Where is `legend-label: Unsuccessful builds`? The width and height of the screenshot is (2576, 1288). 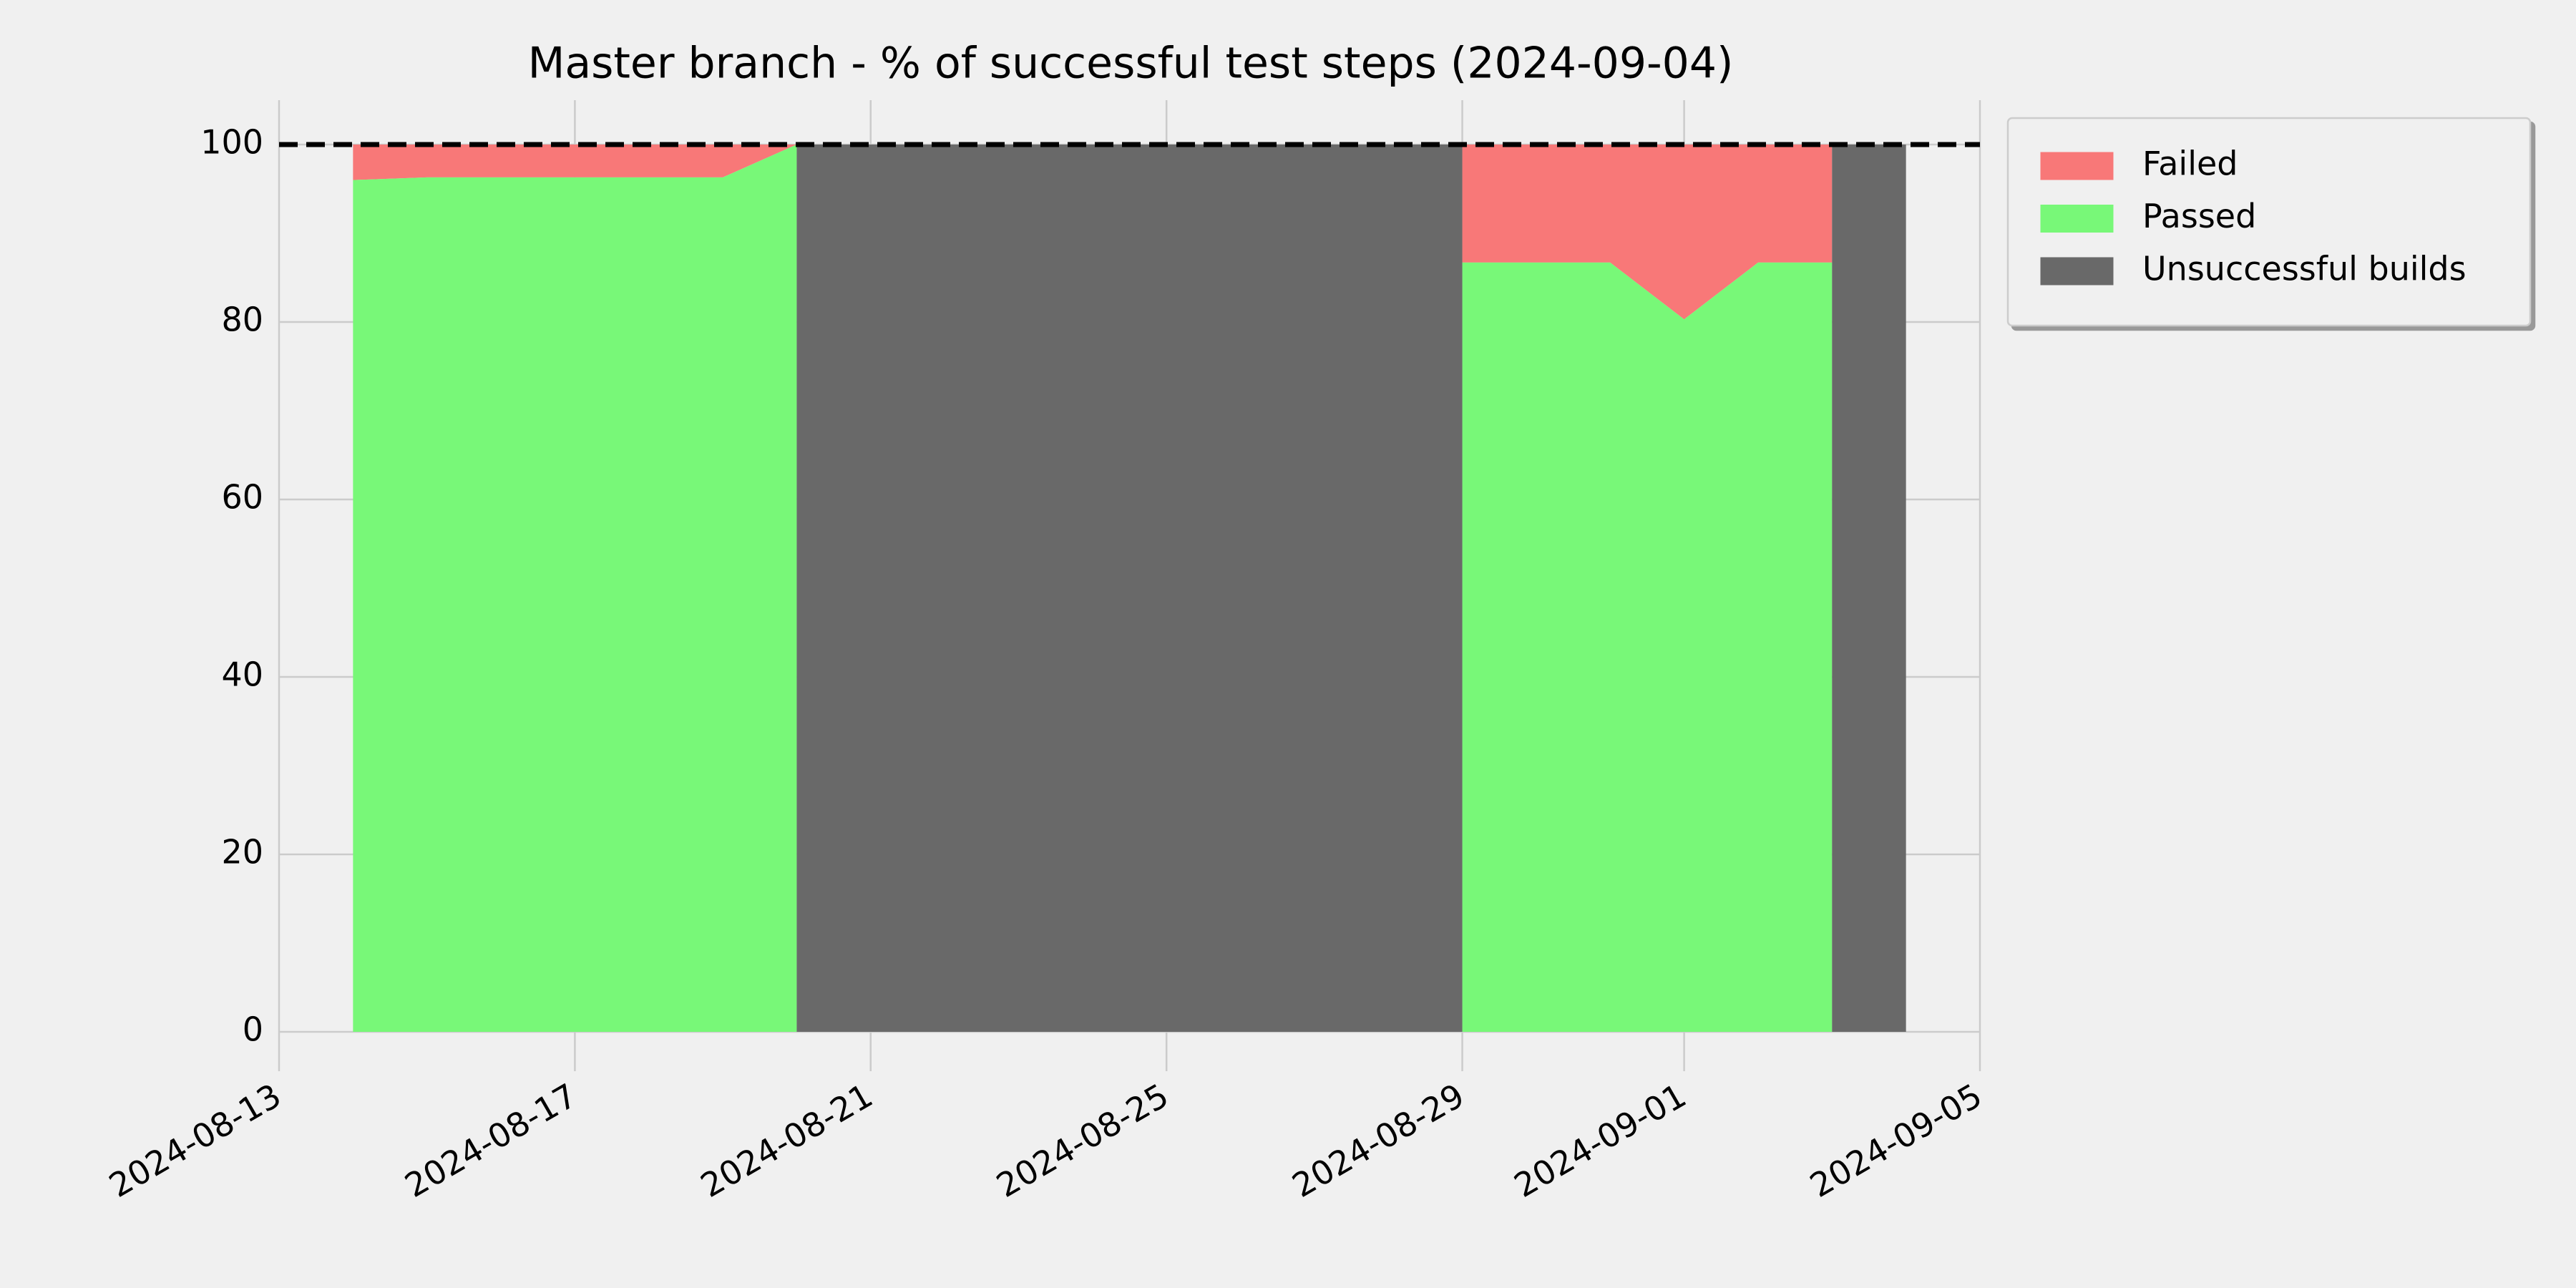
legend-label: Unsuccessful builds is located at coordinates (2304, 269).